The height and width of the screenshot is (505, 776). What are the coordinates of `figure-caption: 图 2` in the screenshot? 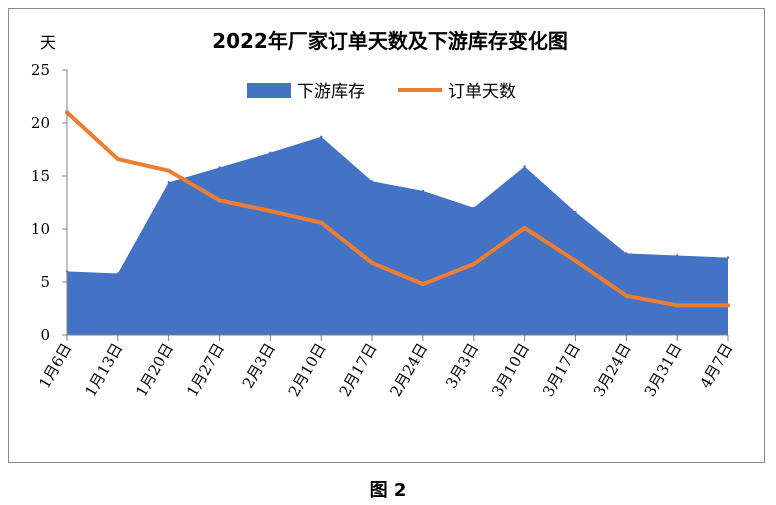 It's located at (388, 490).